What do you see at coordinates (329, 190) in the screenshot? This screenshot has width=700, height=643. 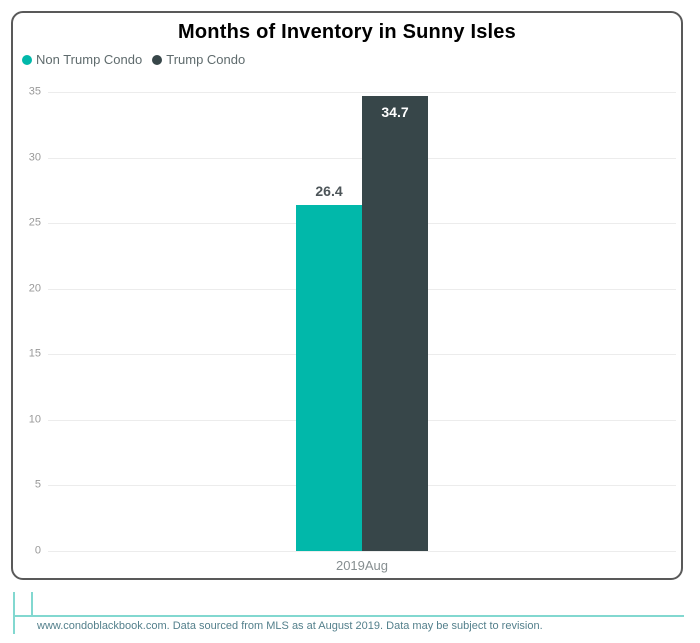 I see `bar-value-label-non-trump-condo: 26.4` at bounding box center [329, 190].